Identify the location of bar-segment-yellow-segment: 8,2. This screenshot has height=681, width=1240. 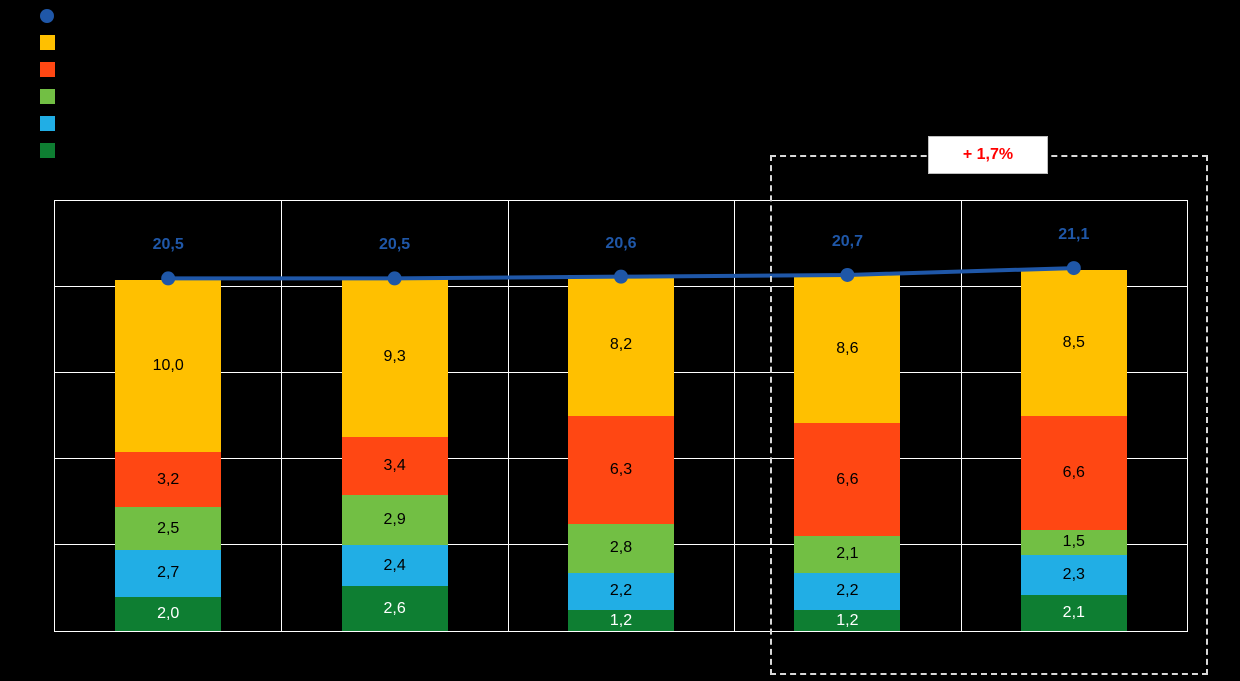
(621, 345).